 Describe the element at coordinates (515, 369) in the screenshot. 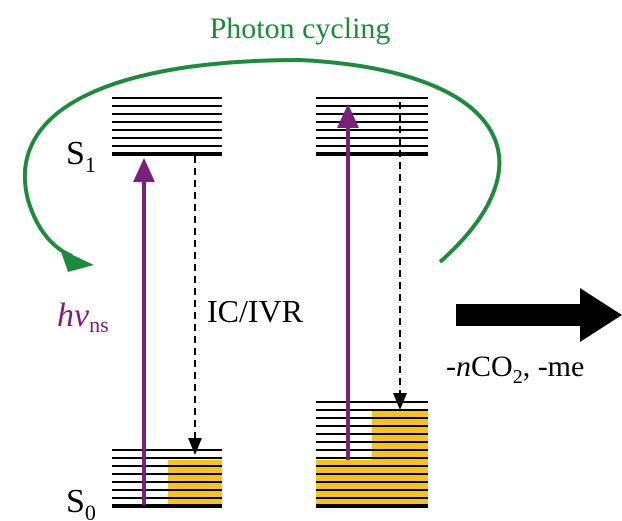

I see `loss-label: -nCO2, -me` at that location.